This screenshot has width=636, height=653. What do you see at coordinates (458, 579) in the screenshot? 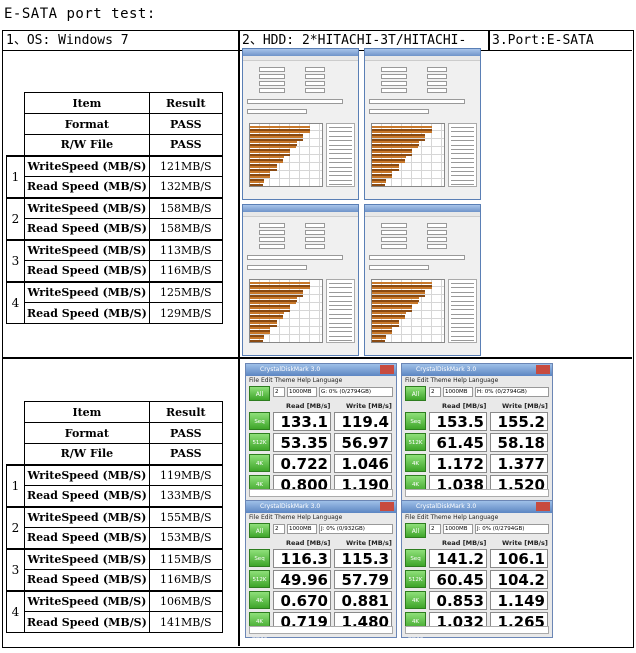
I see `read-result: 60.45` at bounding box center [458, 579].